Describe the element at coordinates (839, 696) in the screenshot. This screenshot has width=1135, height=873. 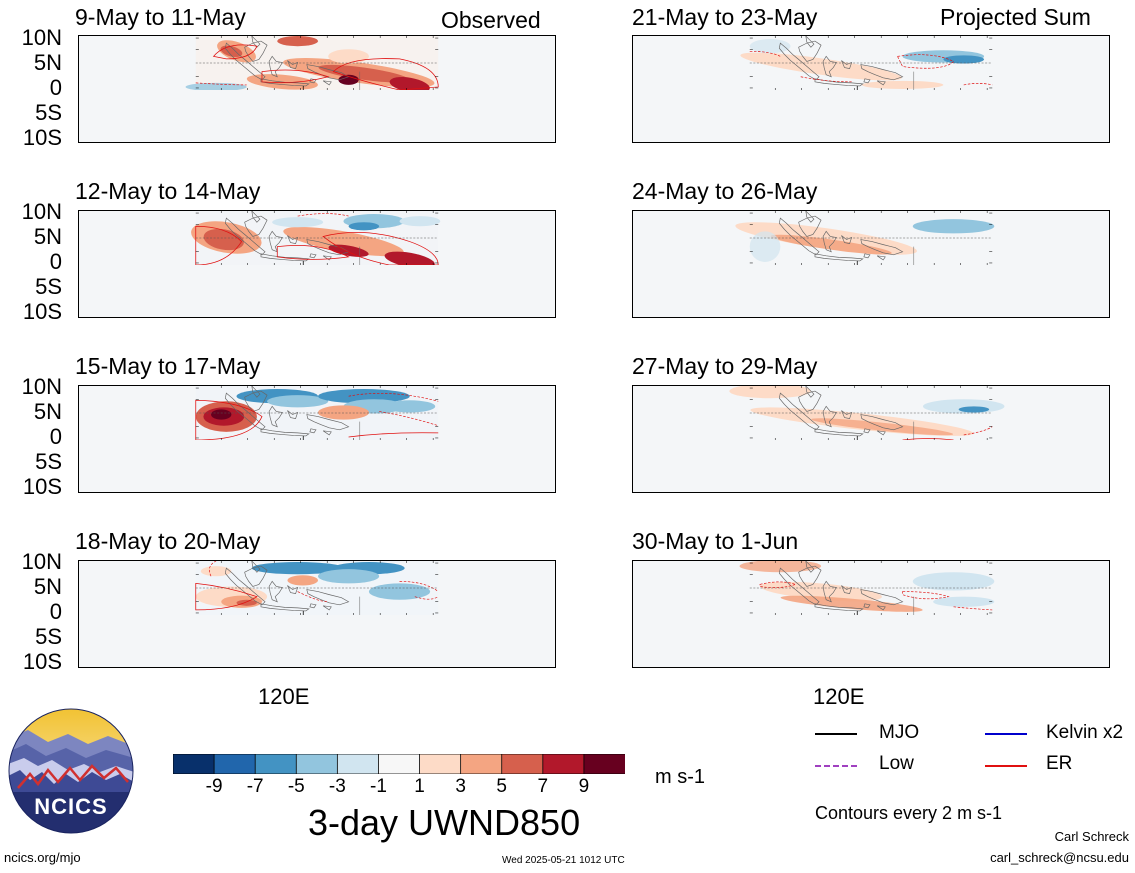
I see `lon-label-right: 120E` at that location.